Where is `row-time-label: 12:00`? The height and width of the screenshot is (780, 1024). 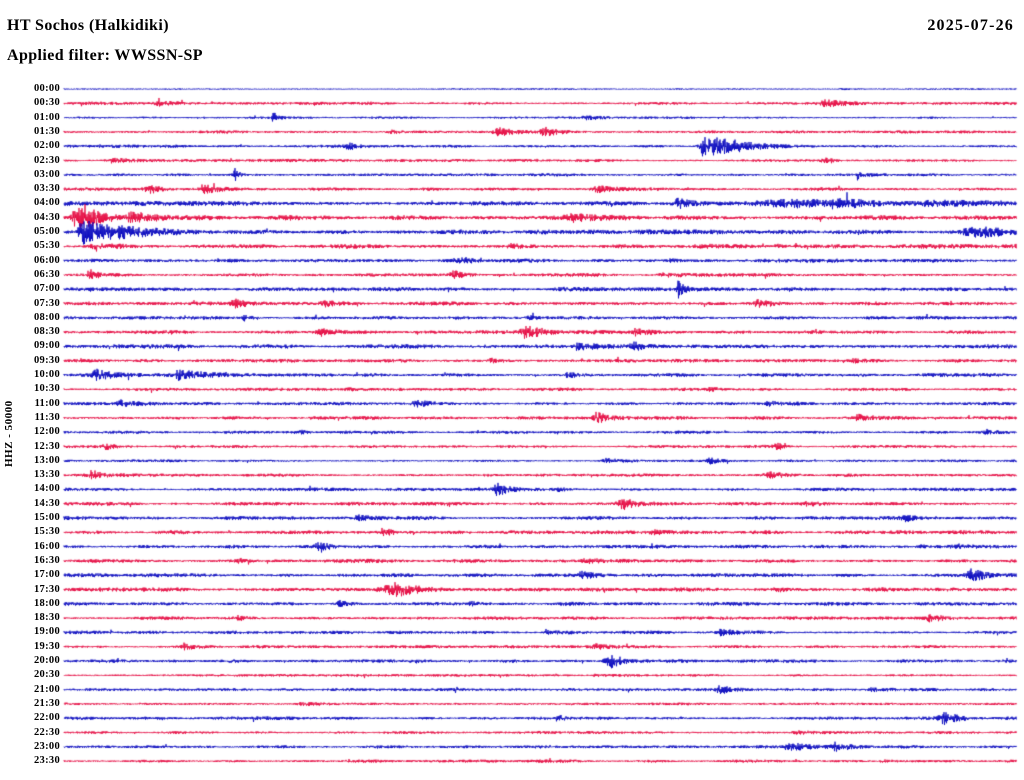
row-time-label: 12:00 is located at coordinates (47, 432).